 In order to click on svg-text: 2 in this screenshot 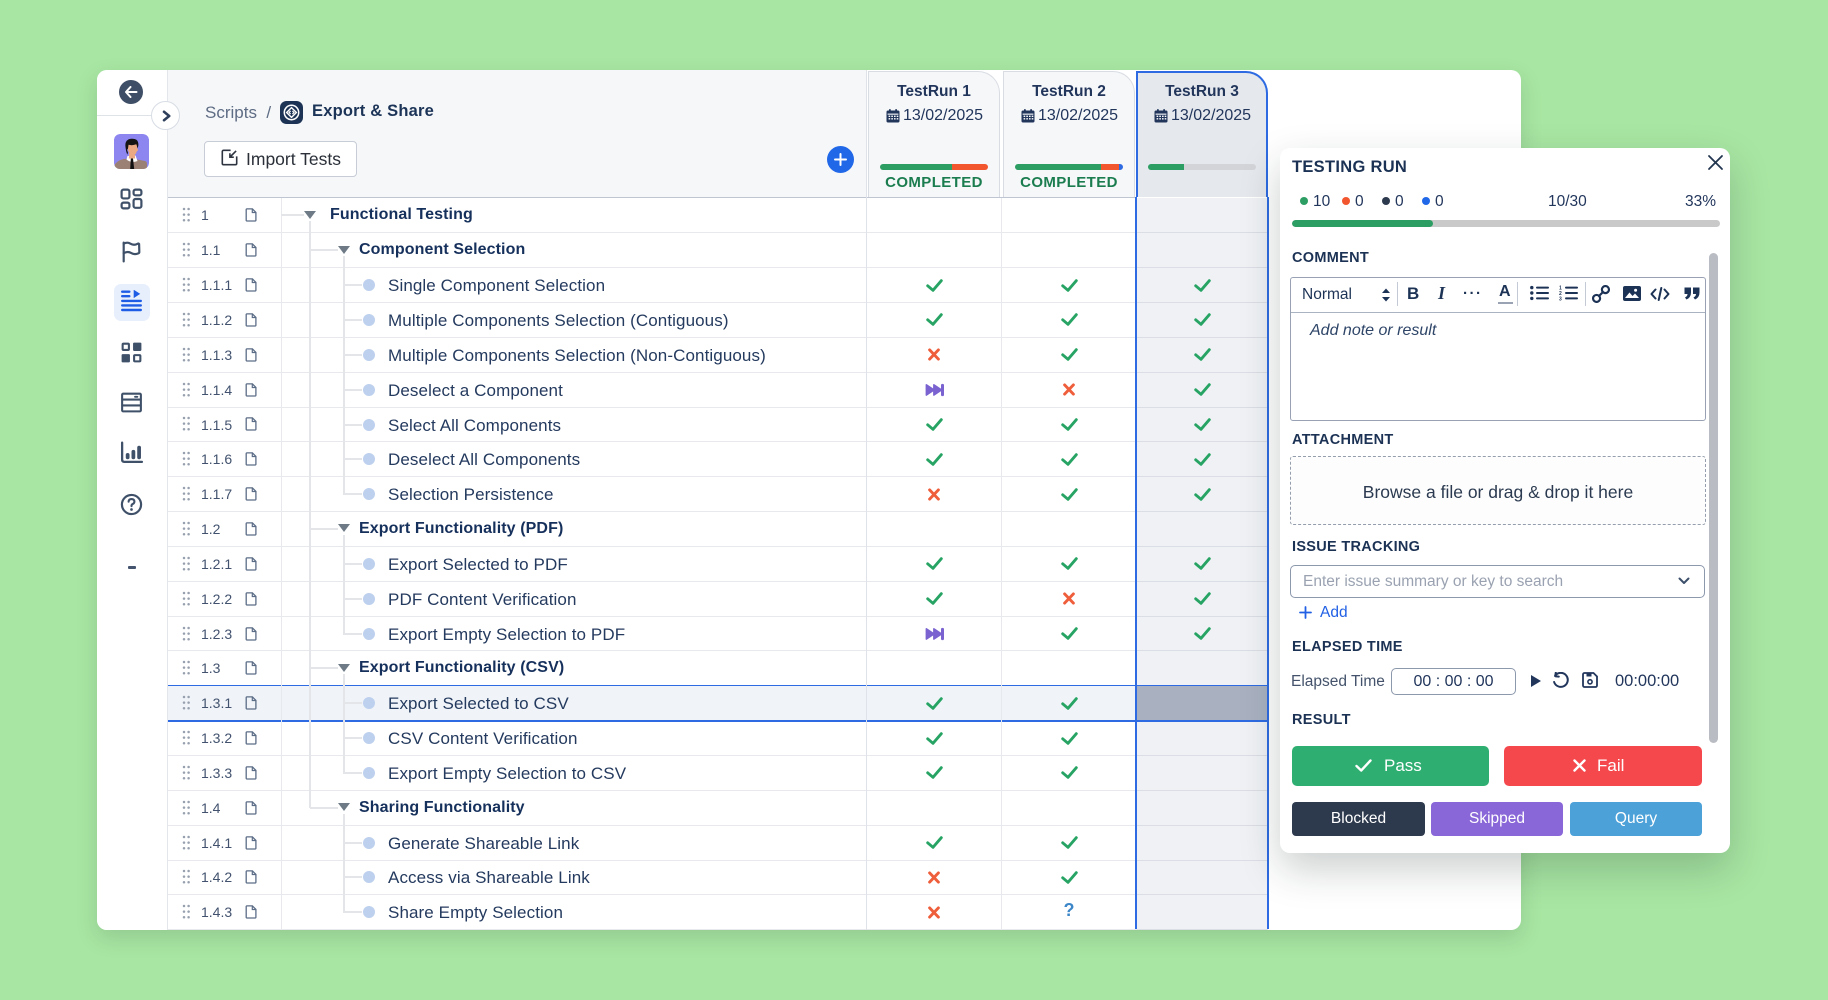, I will do `click(1560, 294)`.